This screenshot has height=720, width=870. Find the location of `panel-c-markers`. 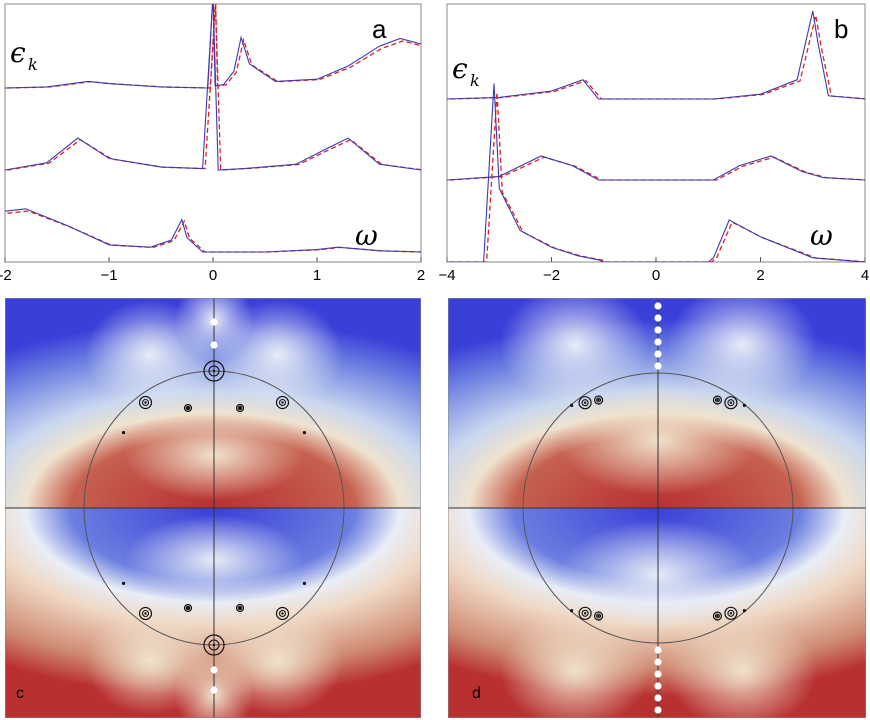

panel-c-markers is located at coordinates (214, 506).